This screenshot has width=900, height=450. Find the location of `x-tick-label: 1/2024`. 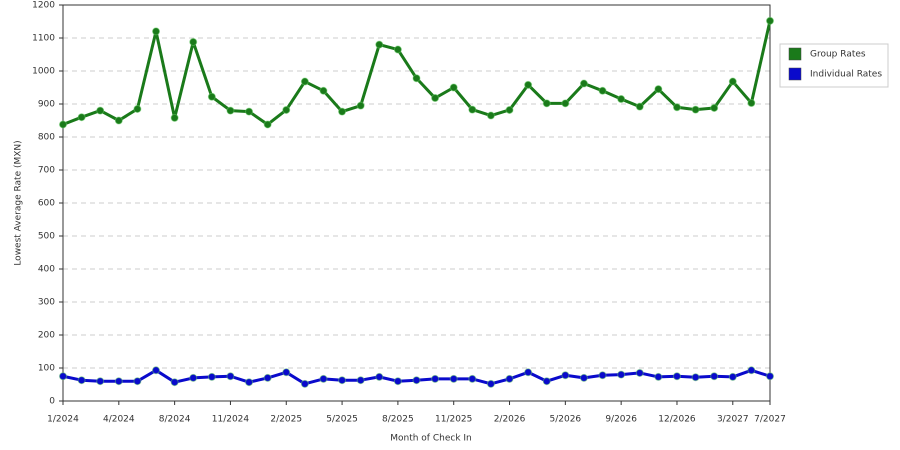

x-tick-label: 1/2024 is located at coordinates (63, 420).